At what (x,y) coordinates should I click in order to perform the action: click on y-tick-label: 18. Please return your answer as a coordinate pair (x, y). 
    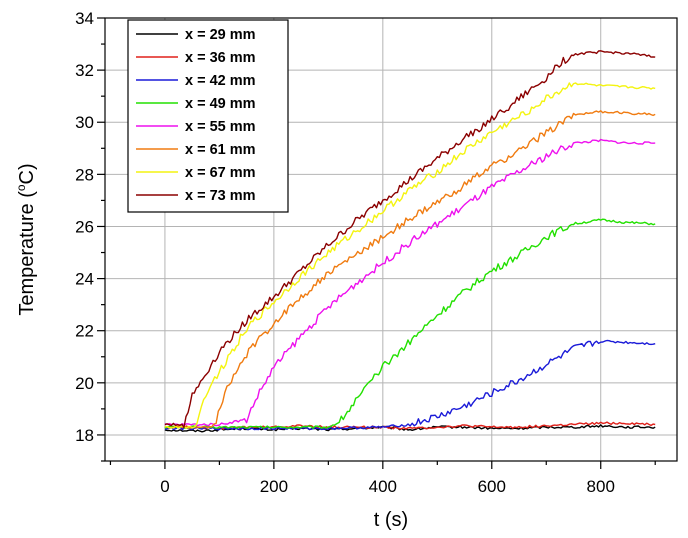
    Looking at the image, I should click on (84, 435).